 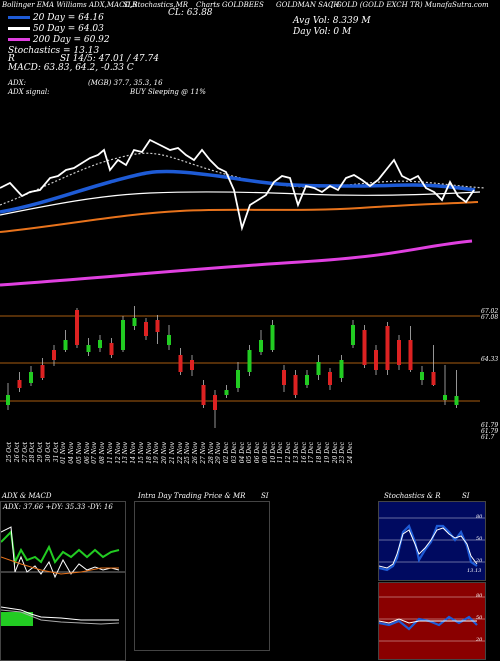 I want to click on x-label: 04 Nov, so click(x=71, y=453).